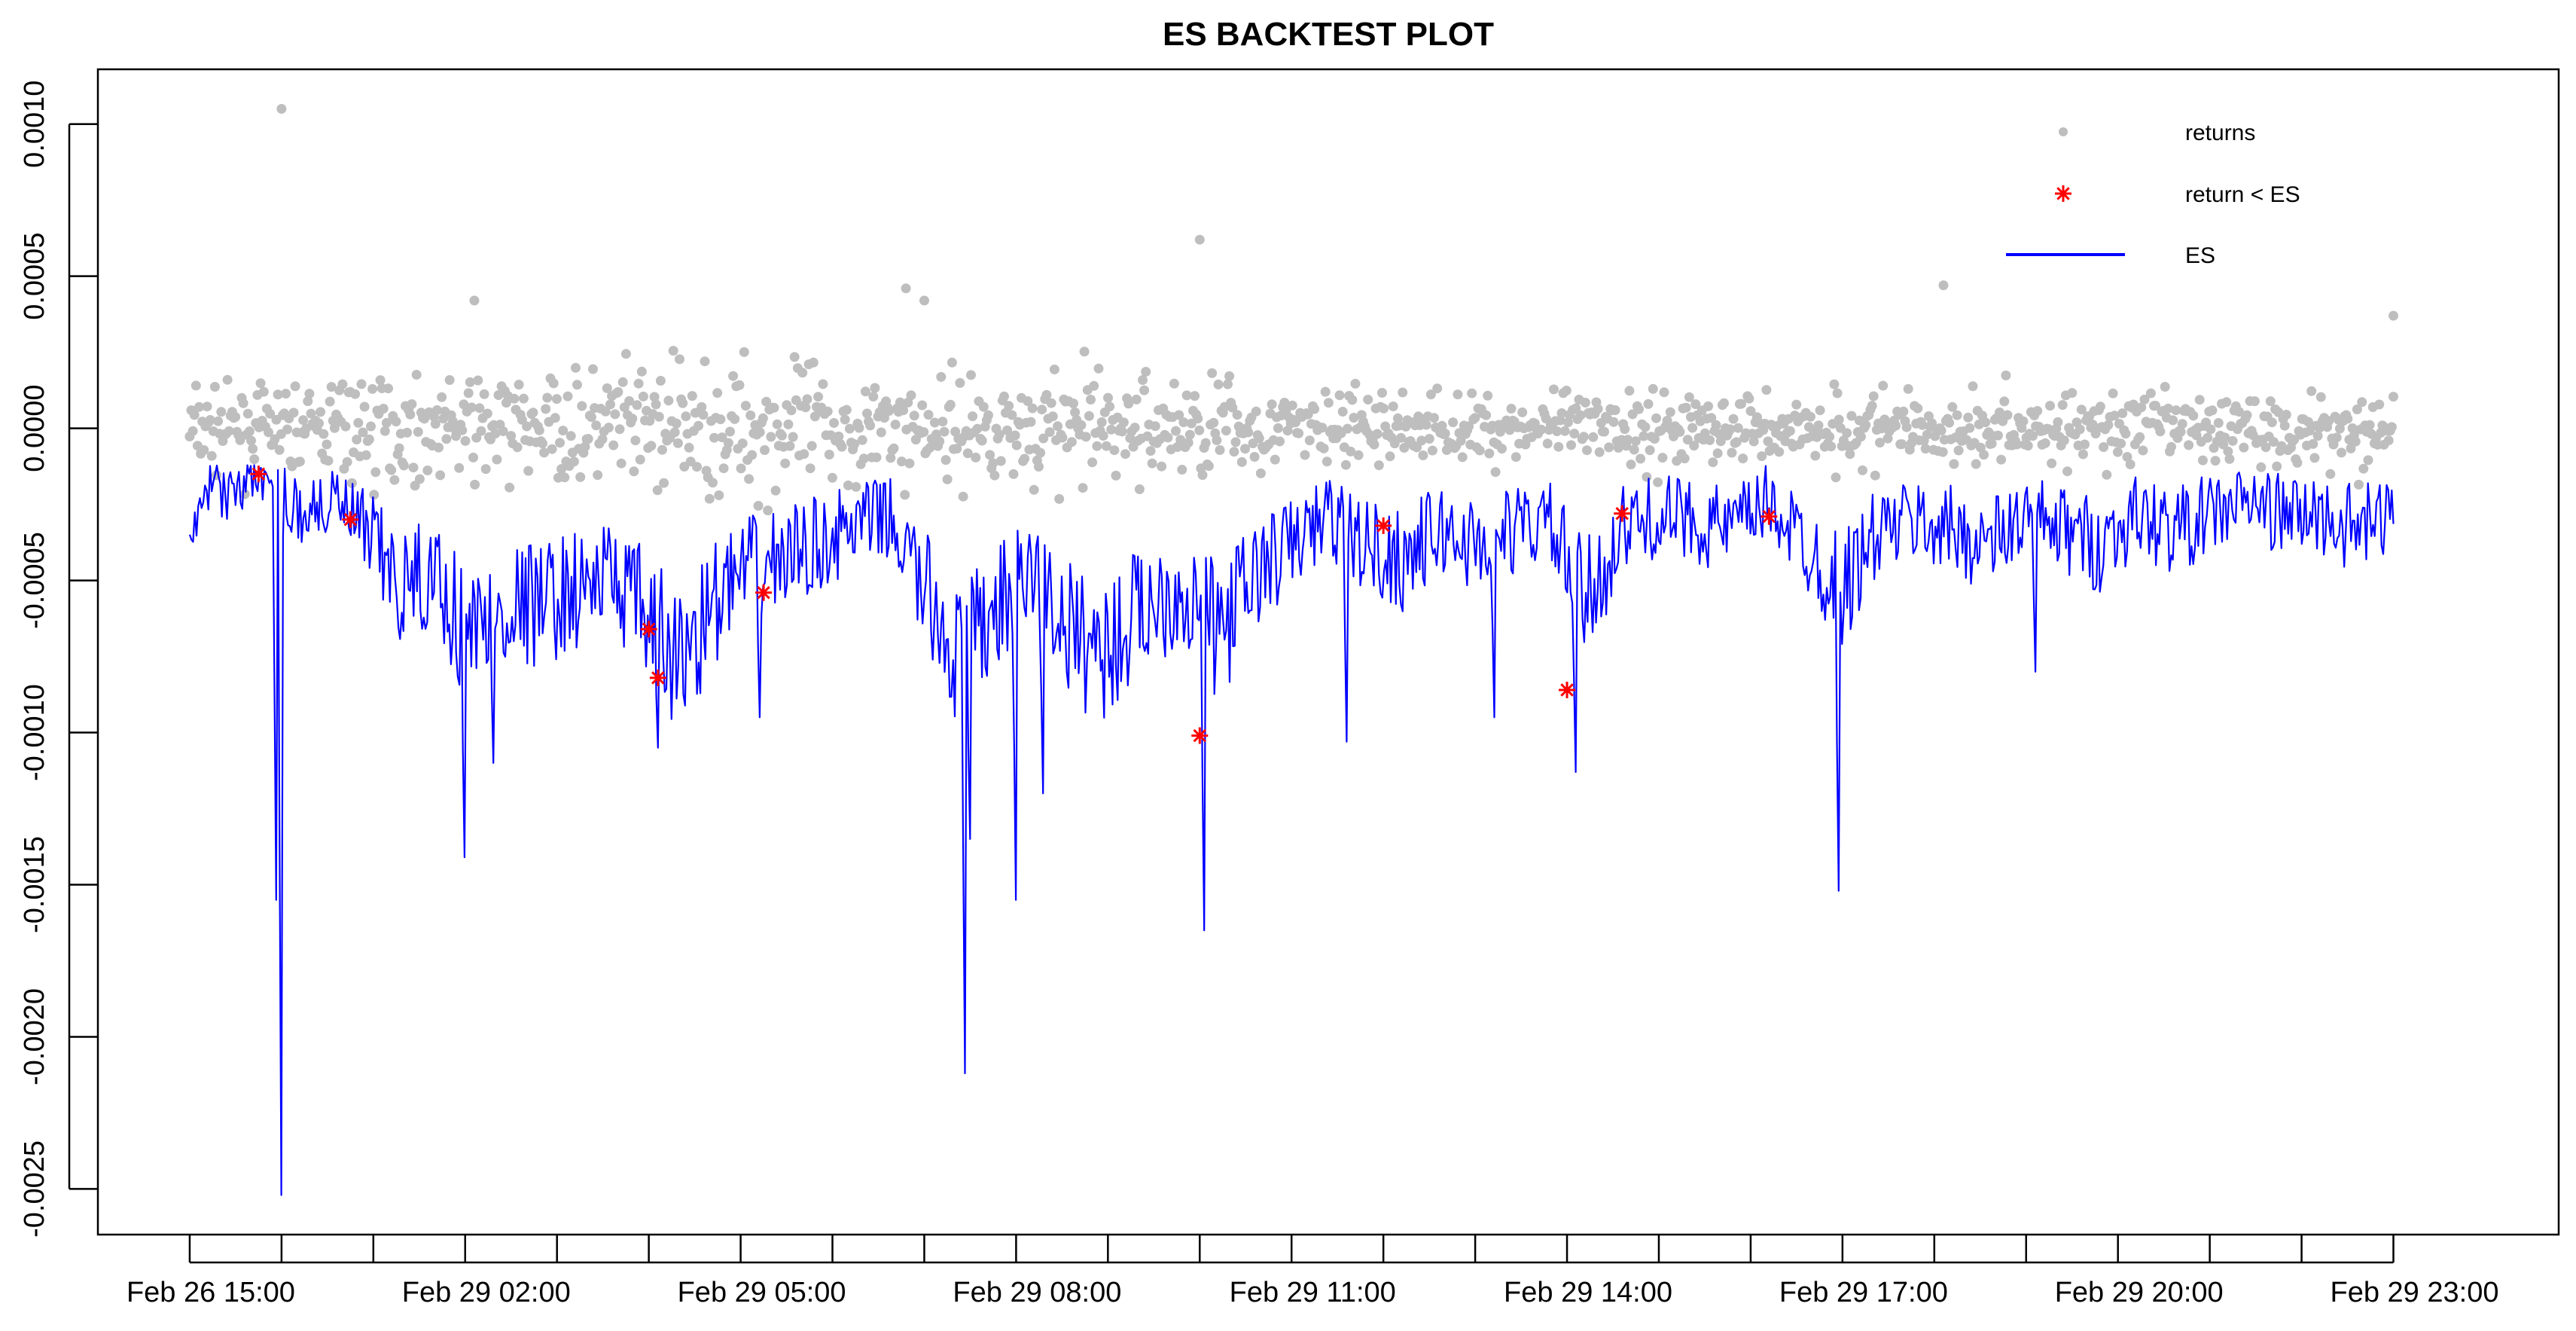 This screenshot has width=2576, height=1331. Describe the element at coordinates (2153, 194) in the screenshot. I see `legend: returns return < ES ES` at that location.